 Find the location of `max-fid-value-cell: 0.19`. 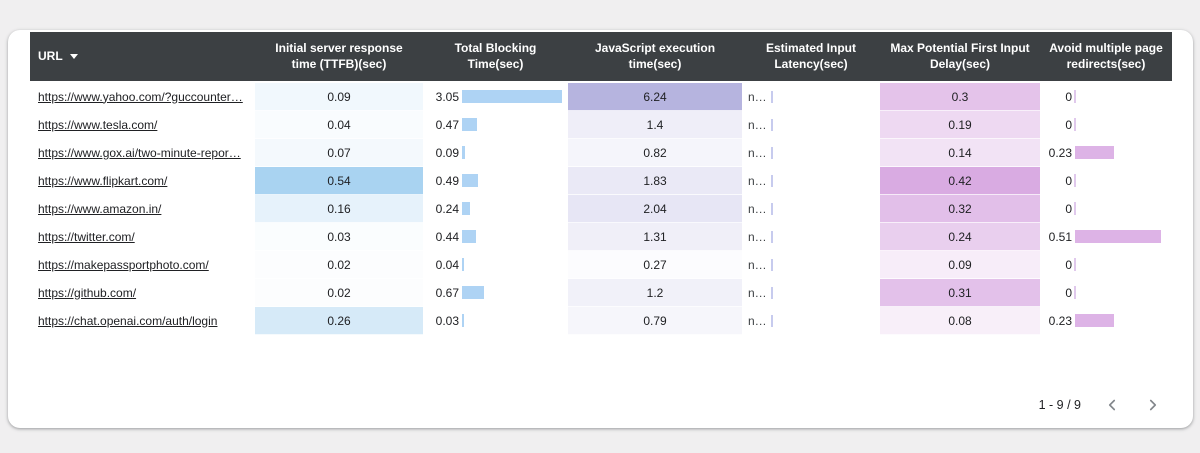

max-fid-value-cell: 0.19 is located at coordinates (960, 125).